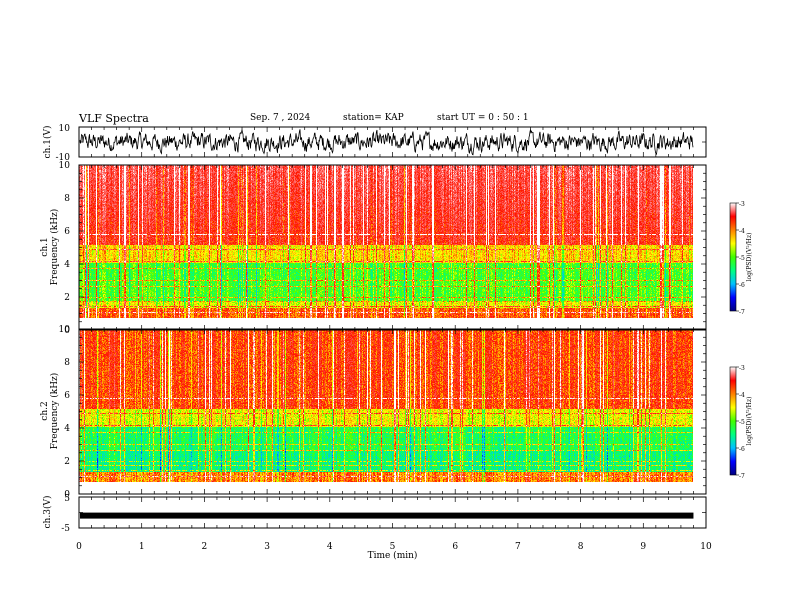  I want to click on date-label: Sep. 7 , 2024, so click(280, 118).